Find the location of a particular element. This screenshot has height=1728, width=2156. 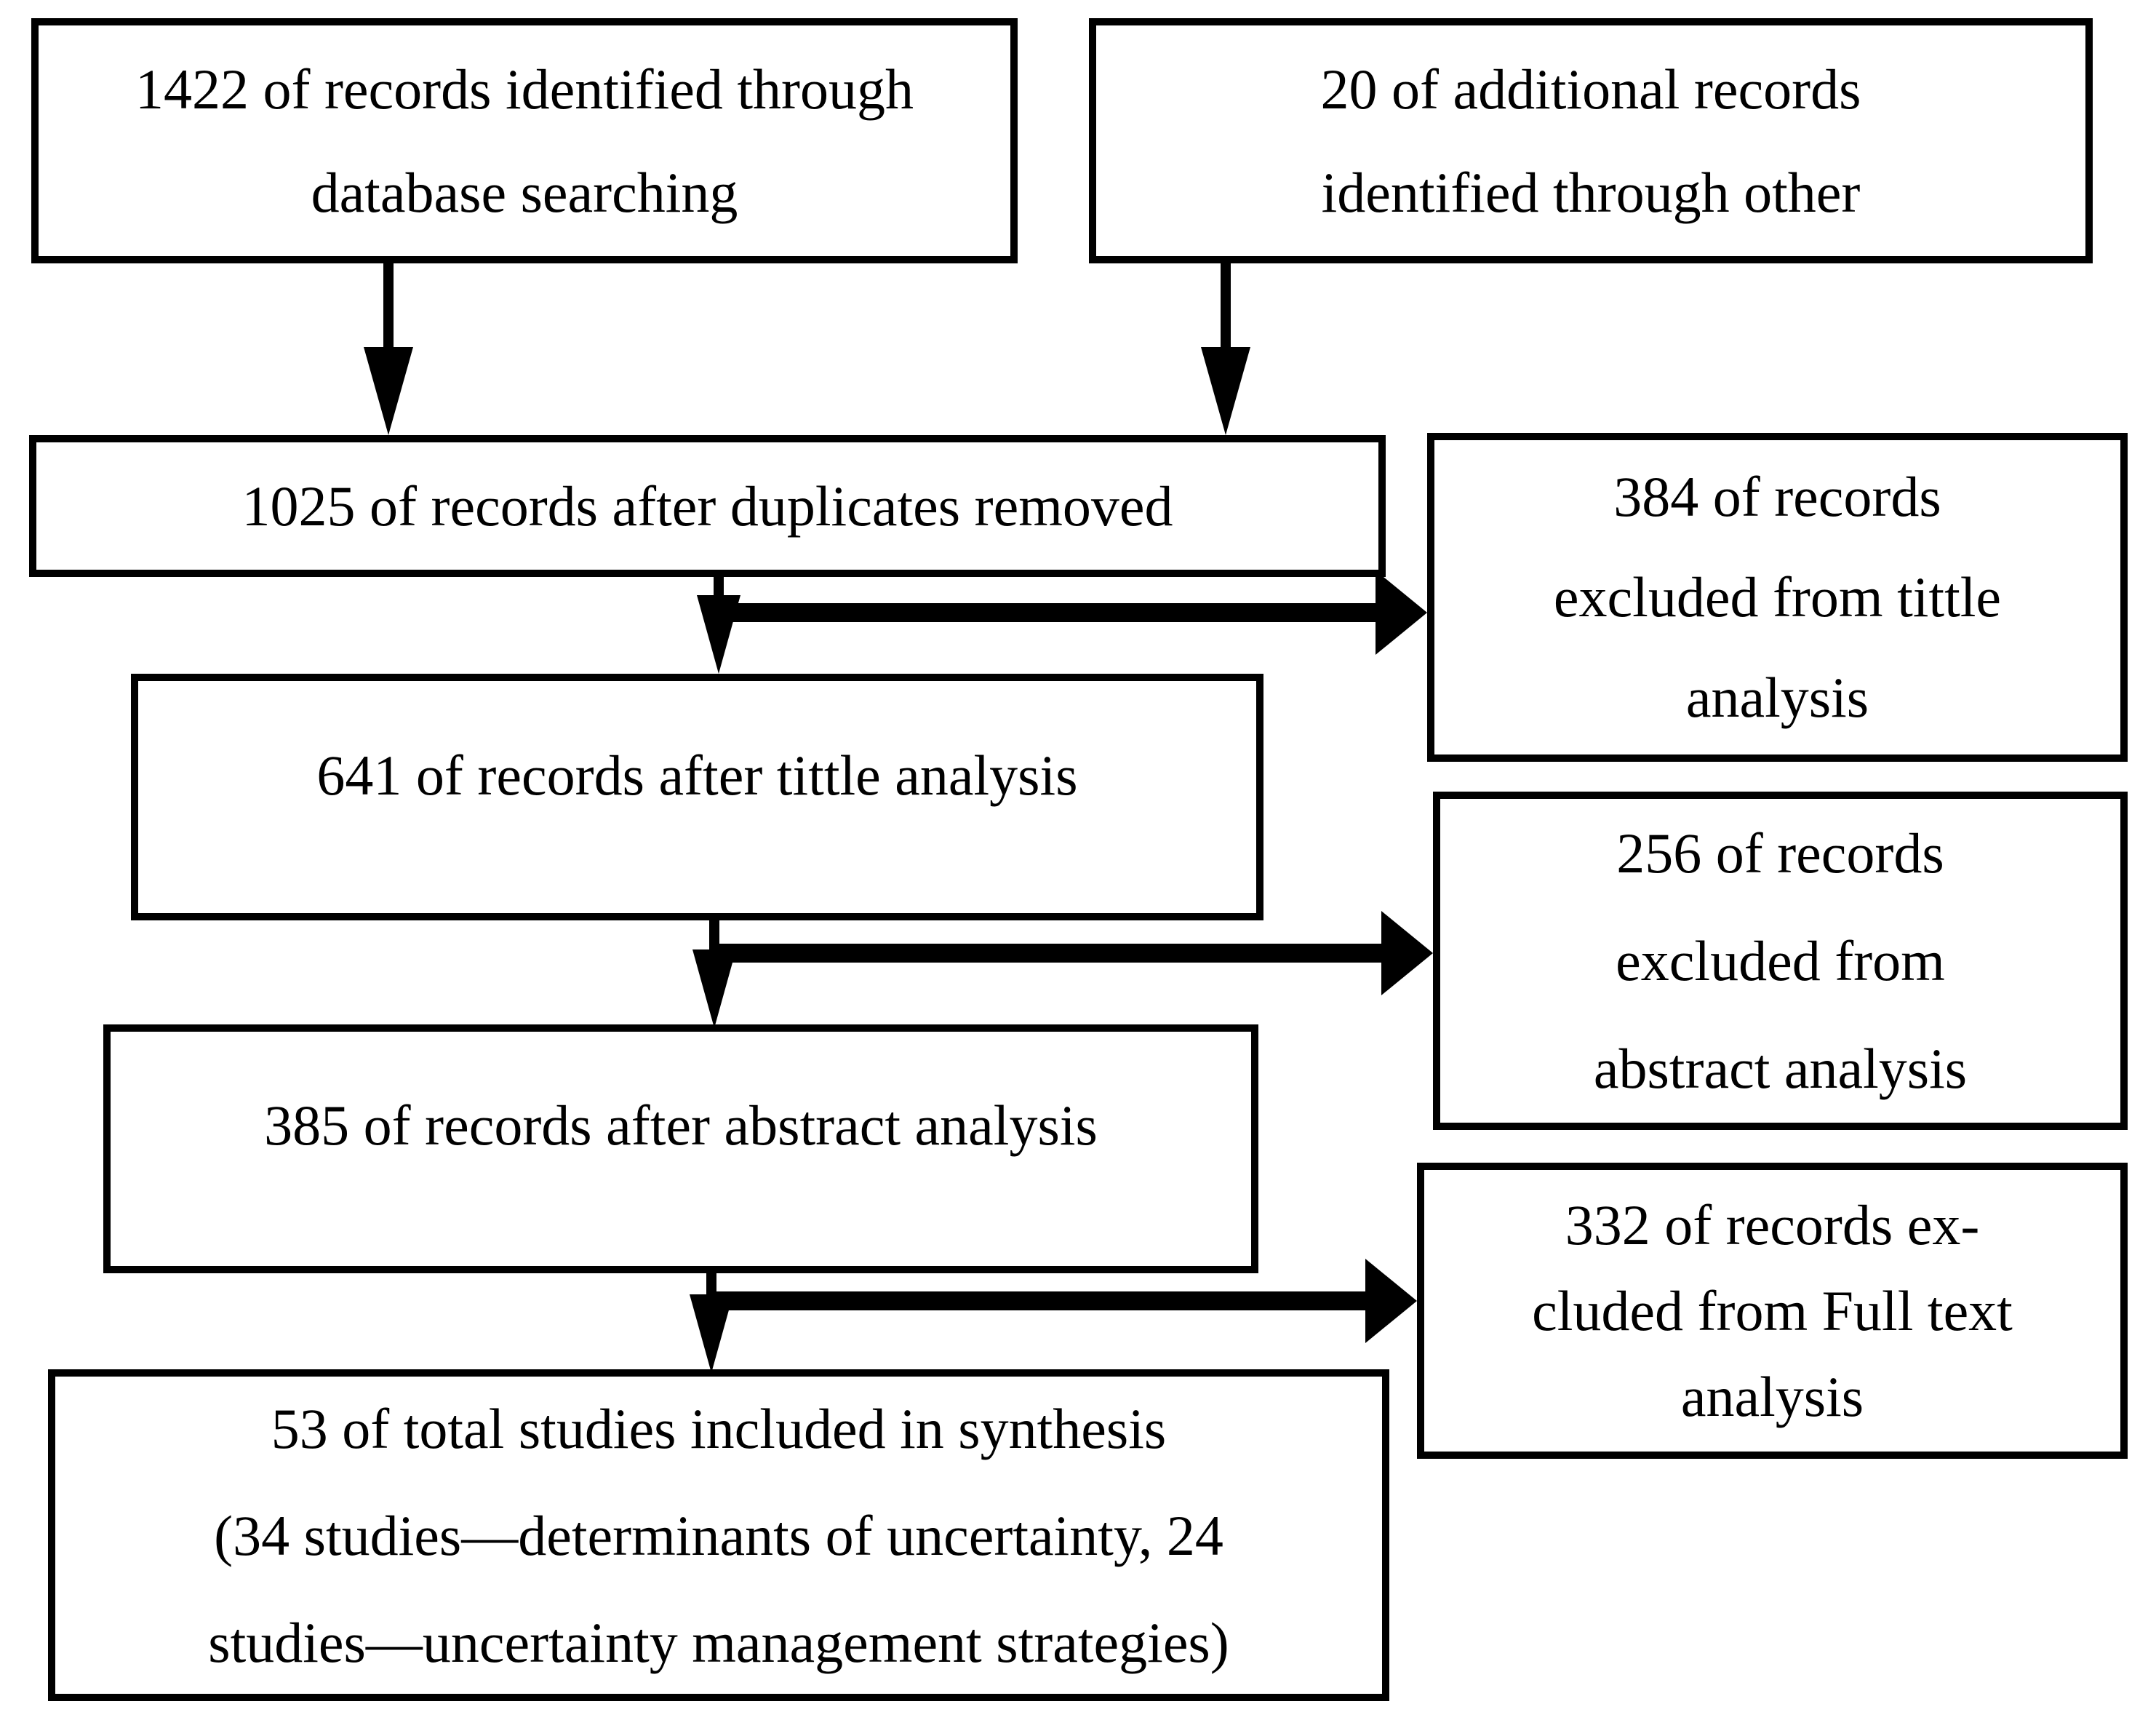

box-text-line: abstract analysis is located at coordinates (1780, 1068).